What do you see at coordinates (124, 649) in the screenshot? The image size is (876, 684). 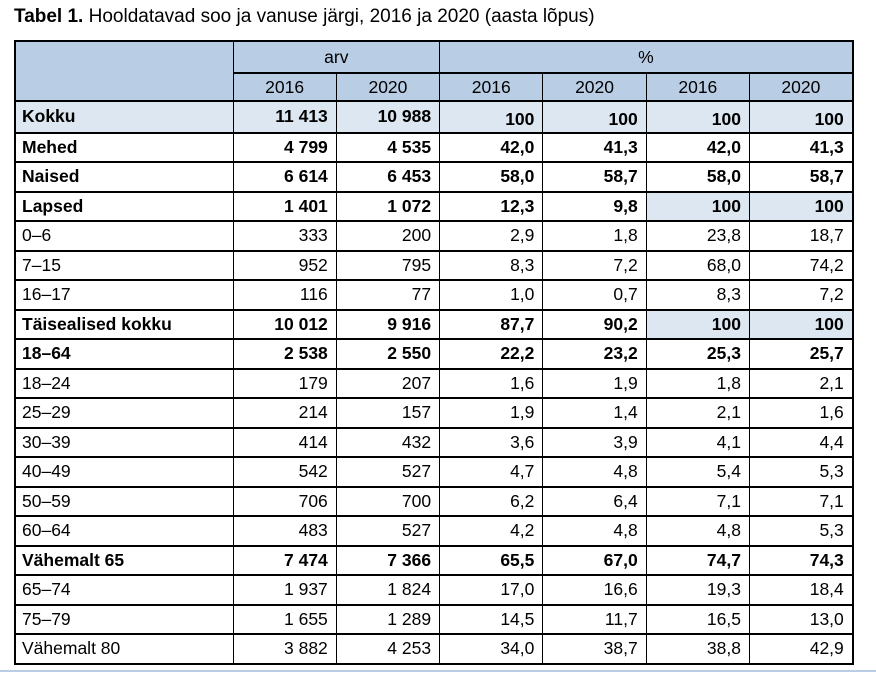 I see `row-label-cell: Vähemalt 80` at bounding box center [124, 649].